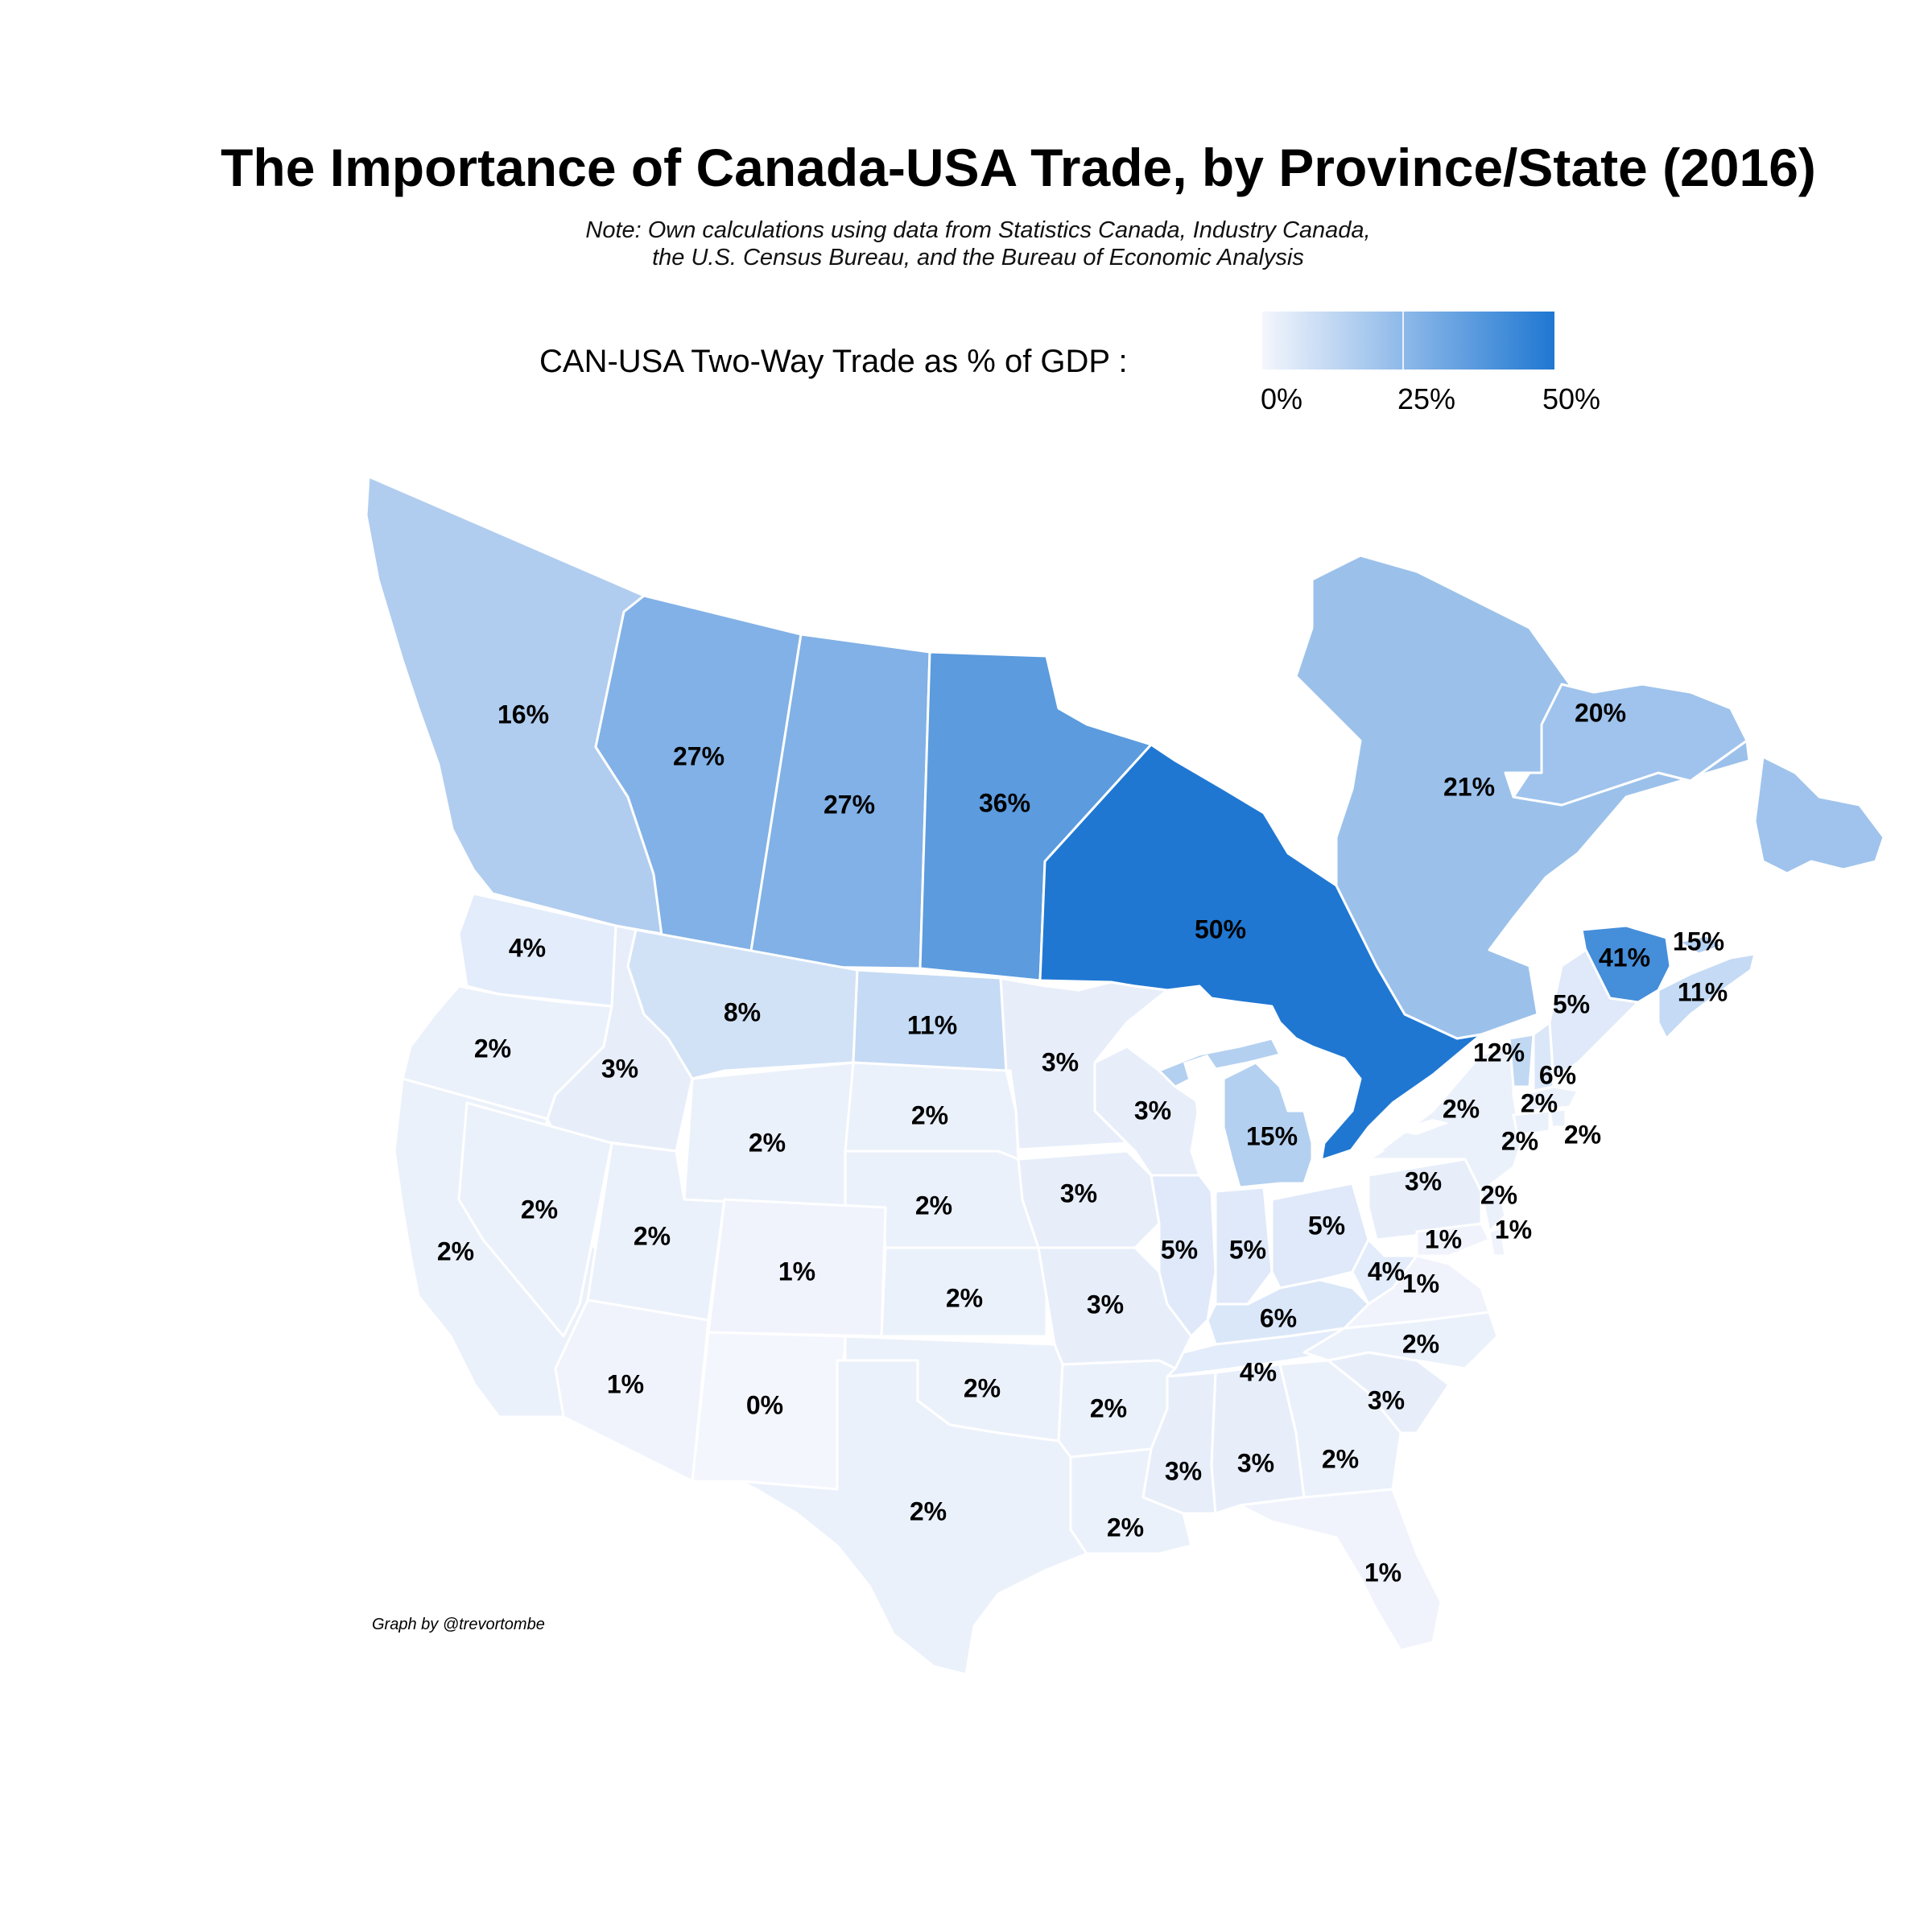 The image size is (1932, 1932). I want to click on region-label-mb: 36%, so click(1005, 802).